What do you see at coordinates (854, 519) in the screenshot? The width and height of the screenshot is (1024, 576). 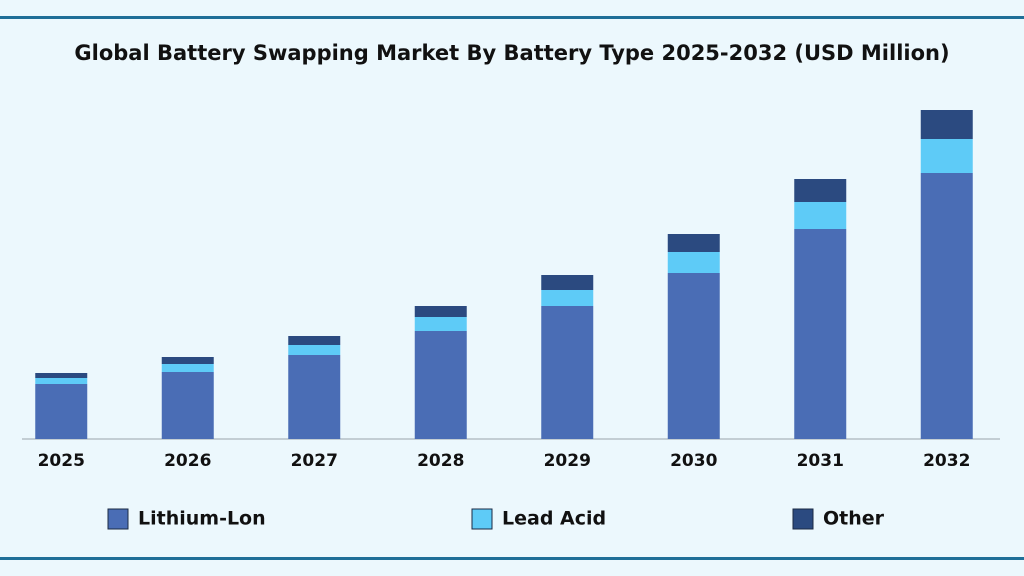 I see `legend-label: Other` at bounding box center [854, 519].